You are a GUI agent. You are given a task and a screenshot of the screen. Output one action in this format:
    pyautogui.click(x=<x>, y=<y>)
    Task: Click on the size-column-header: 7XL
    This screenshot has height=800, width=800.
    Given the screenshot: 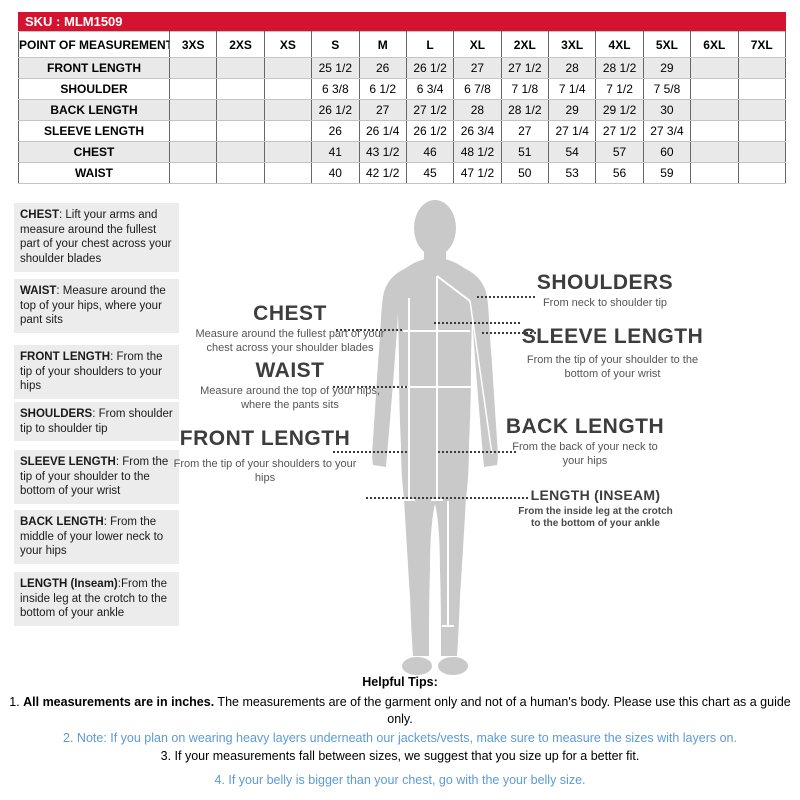 What is the action you would take?
    pyautogui.click(x=761, y=44)
    